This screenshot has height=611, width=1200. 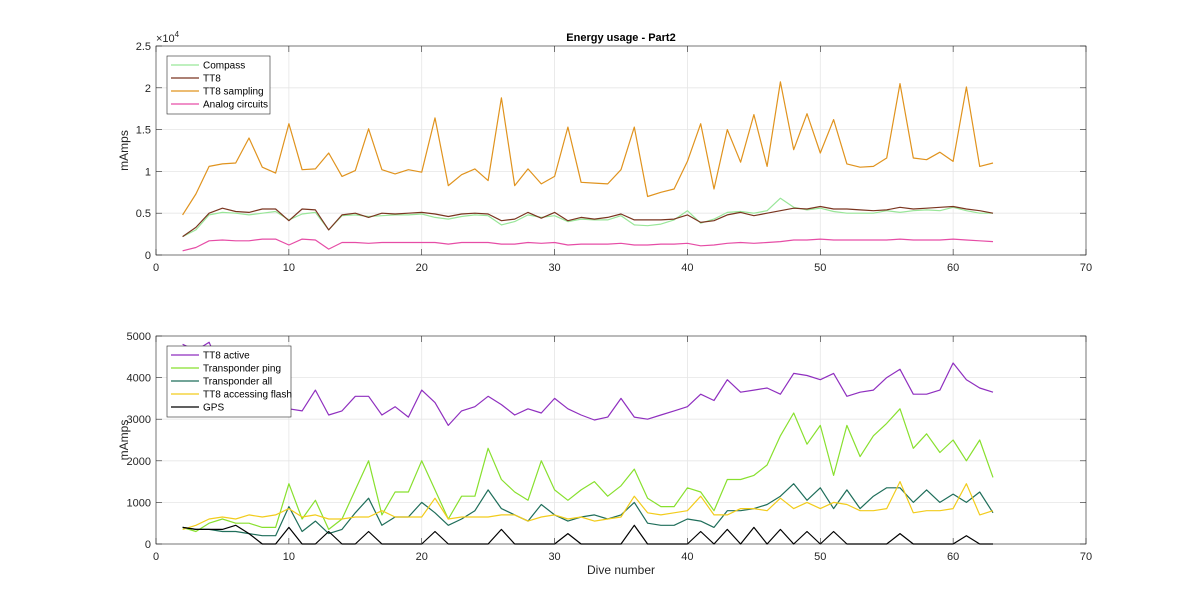 I want to click on series-line-tt8-accessing-flash, so click(x=588, y=505).